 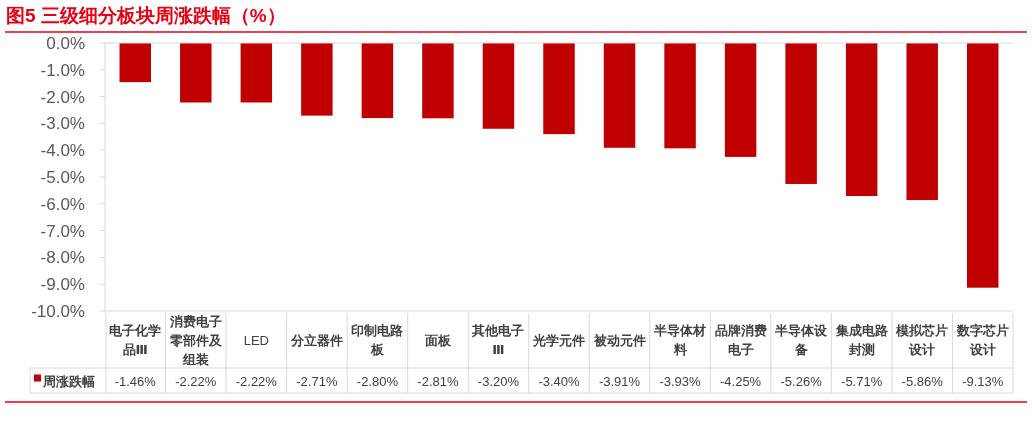 What do you see at coordinates (437, 340) in the screenshot?
I see `x-tick-label: 面板` at bounding box center [437, 340].